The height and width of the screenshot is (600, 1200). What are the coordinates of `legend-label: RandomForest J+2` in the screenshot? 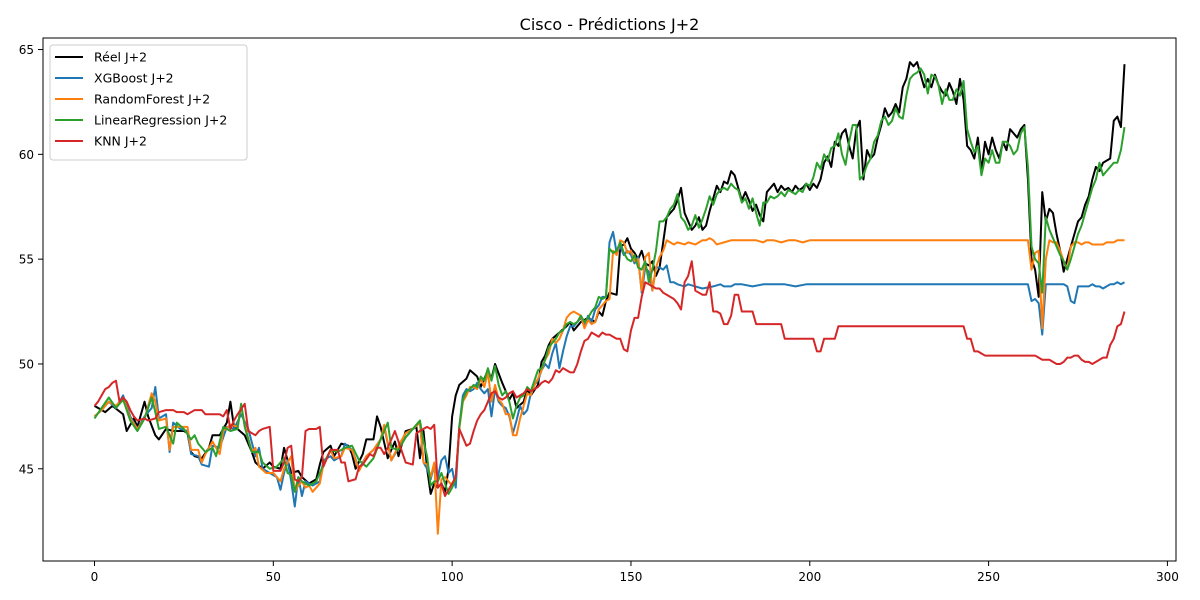 It's located at (152, 99).